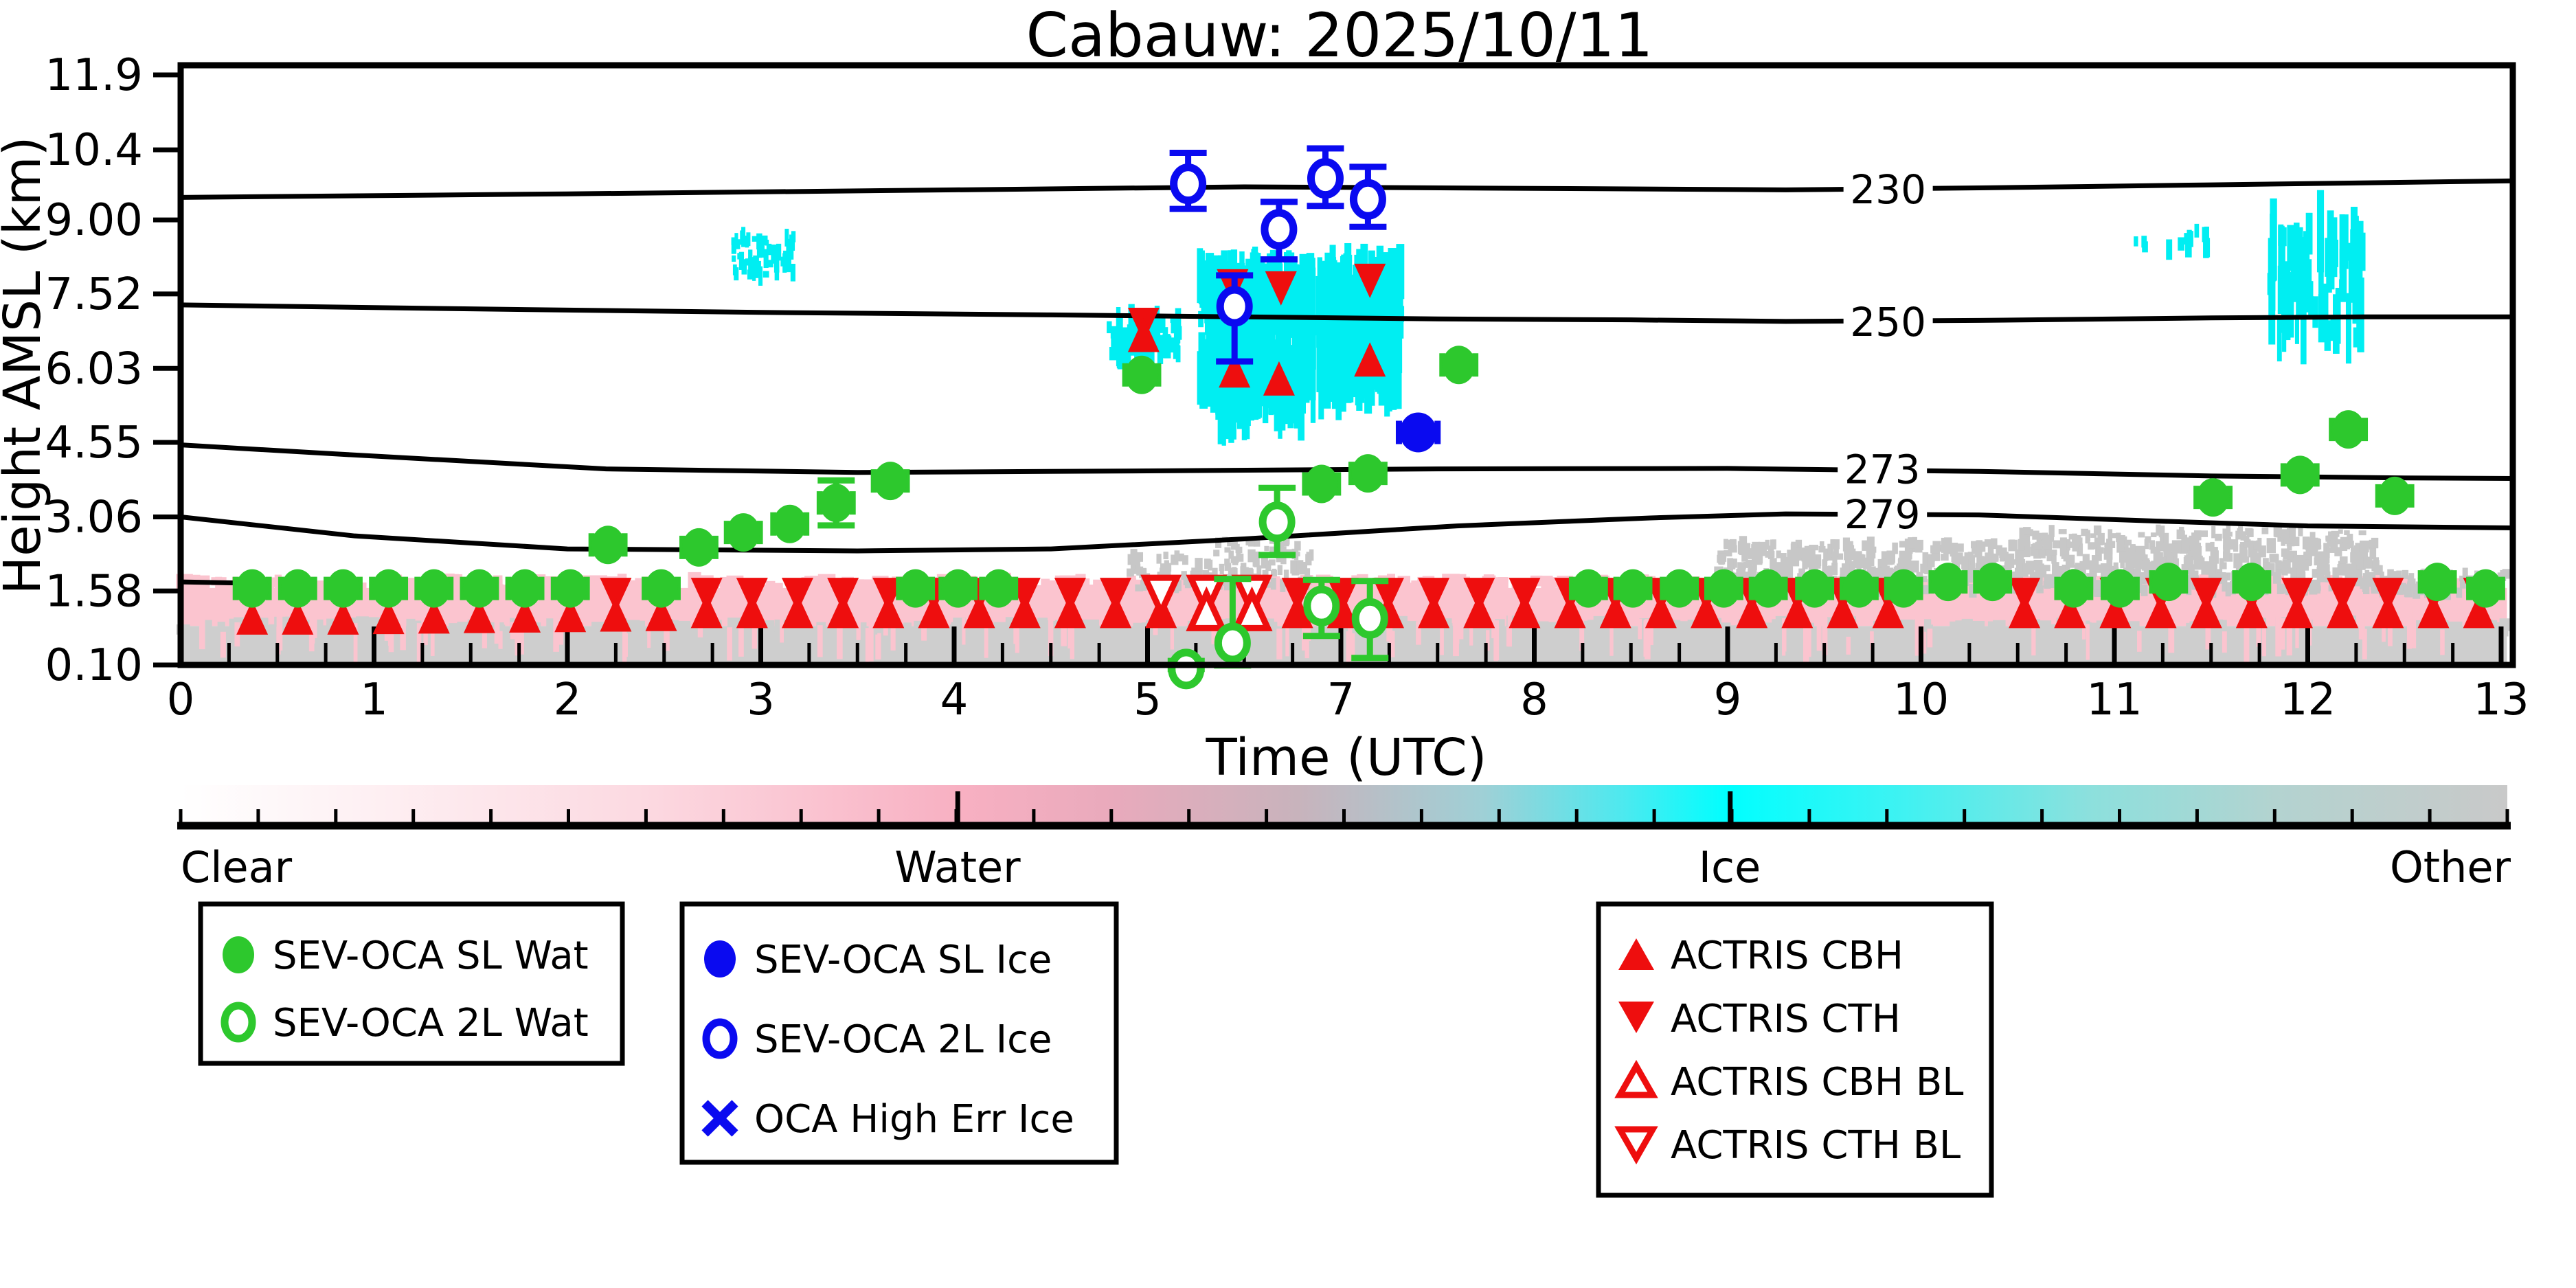  Describe the element at coordinates (720, 959) in the screenshot. I see `sl-ice-marker-icon` at that location.